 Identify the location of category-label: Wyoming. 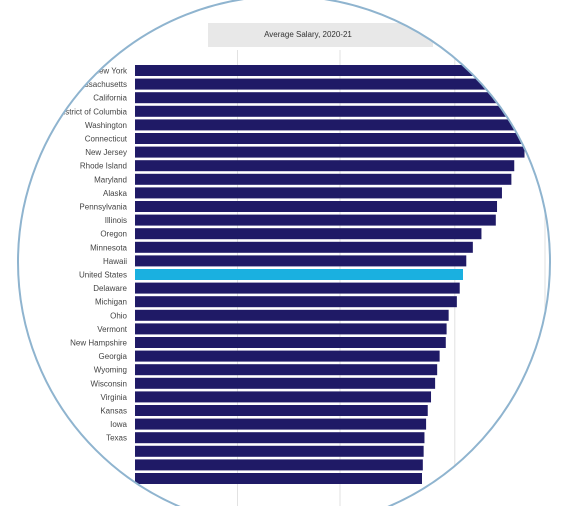
(110, 370).